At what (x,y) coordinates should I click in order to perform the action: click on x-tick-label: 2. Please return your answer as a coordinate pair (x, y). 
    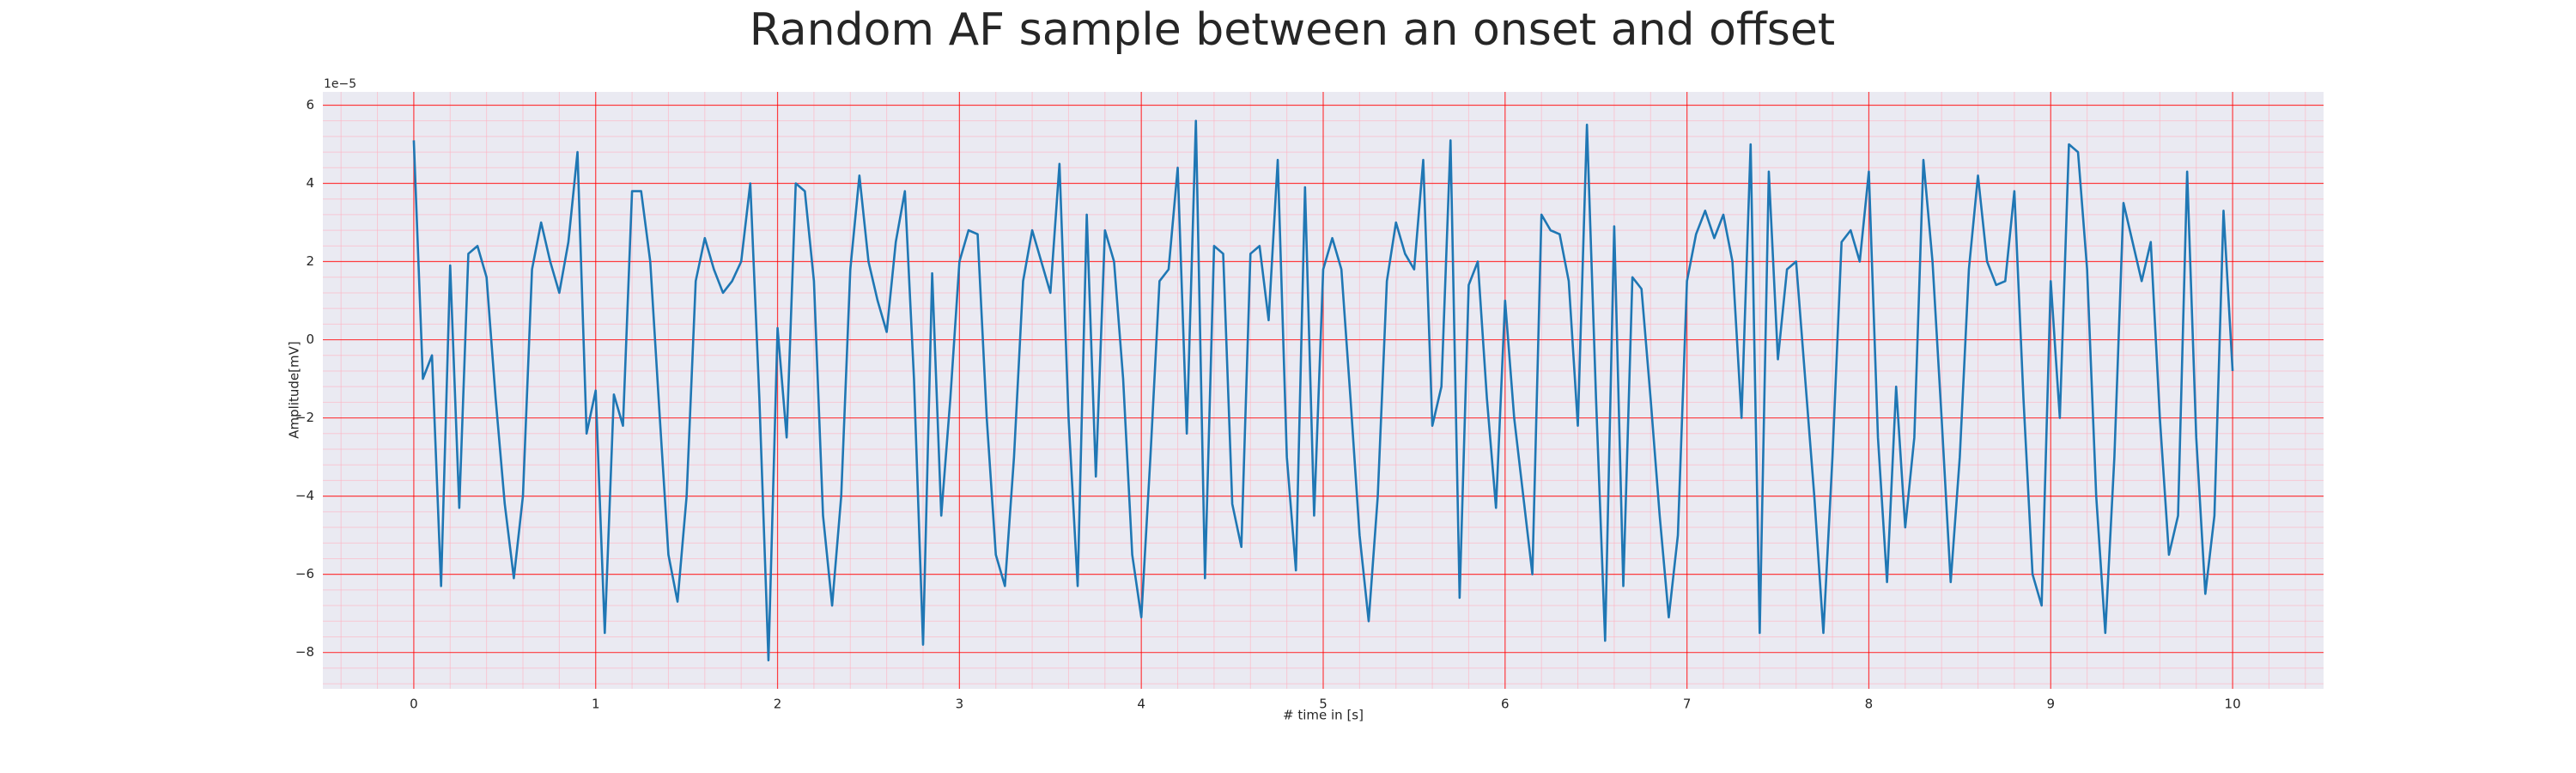
    Looking at the image, I should click on (778, 704).